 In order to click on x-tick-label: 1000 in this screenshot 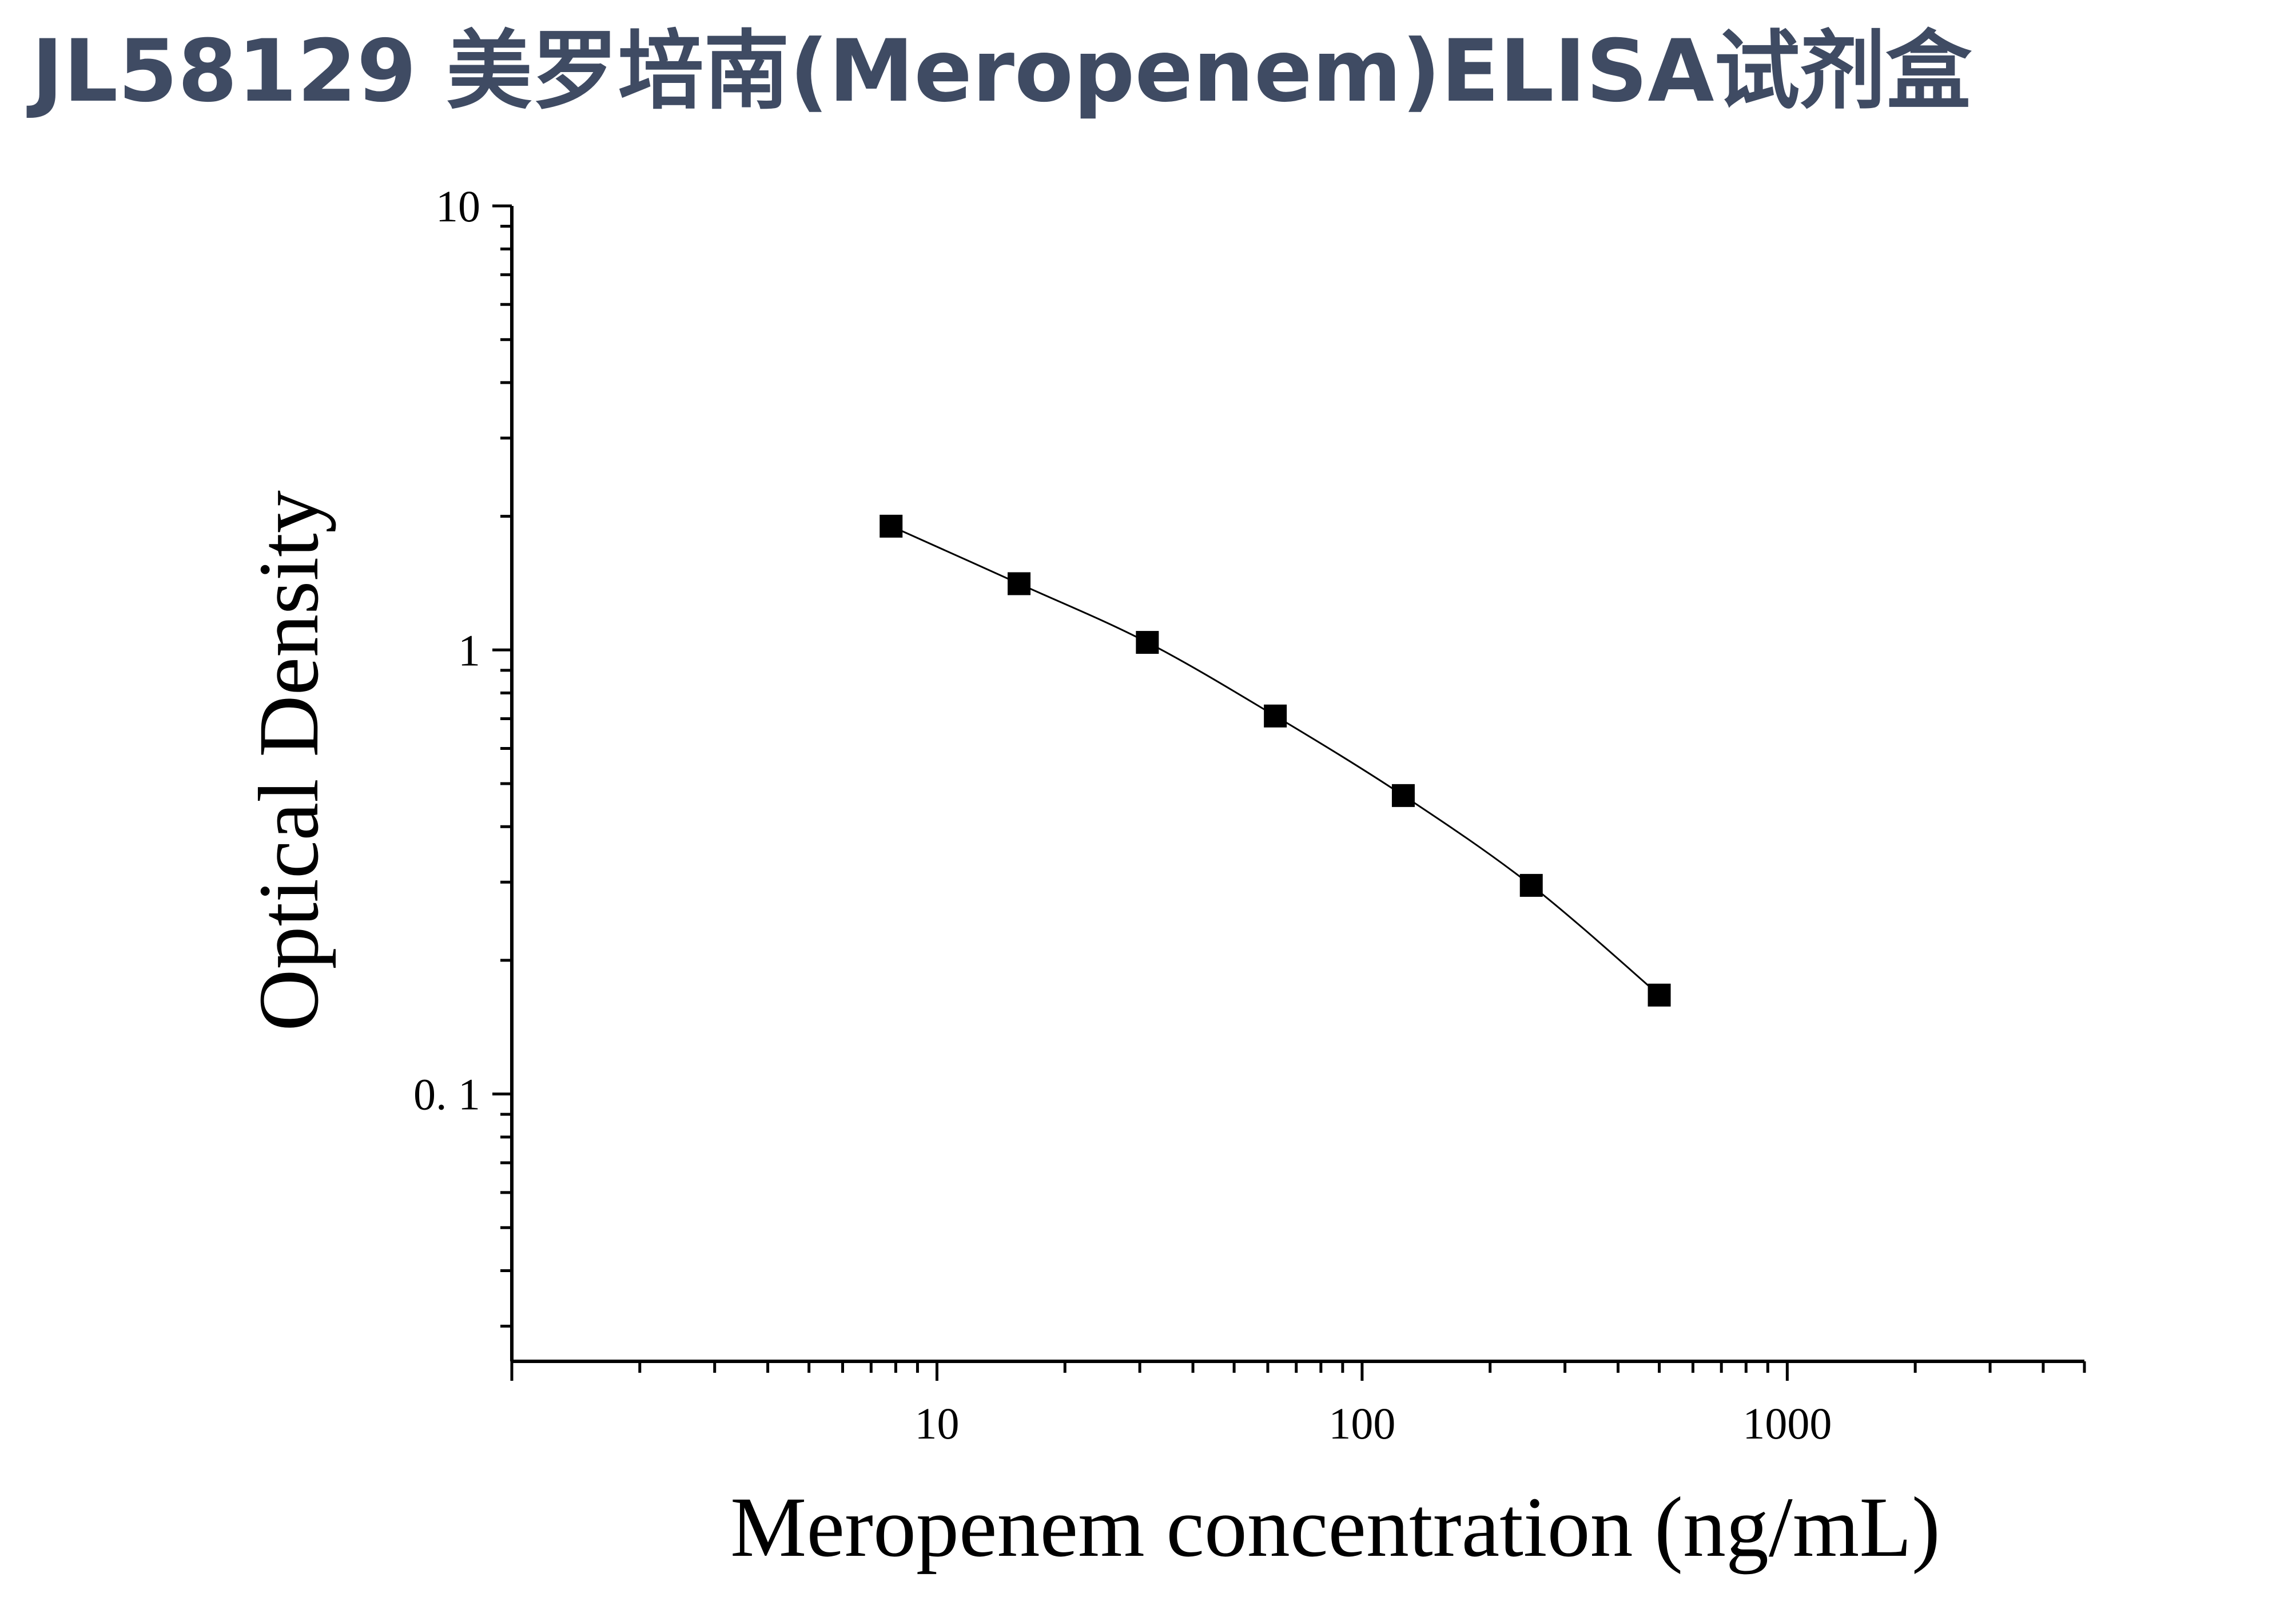, I will do `click(1787, 1423)`.